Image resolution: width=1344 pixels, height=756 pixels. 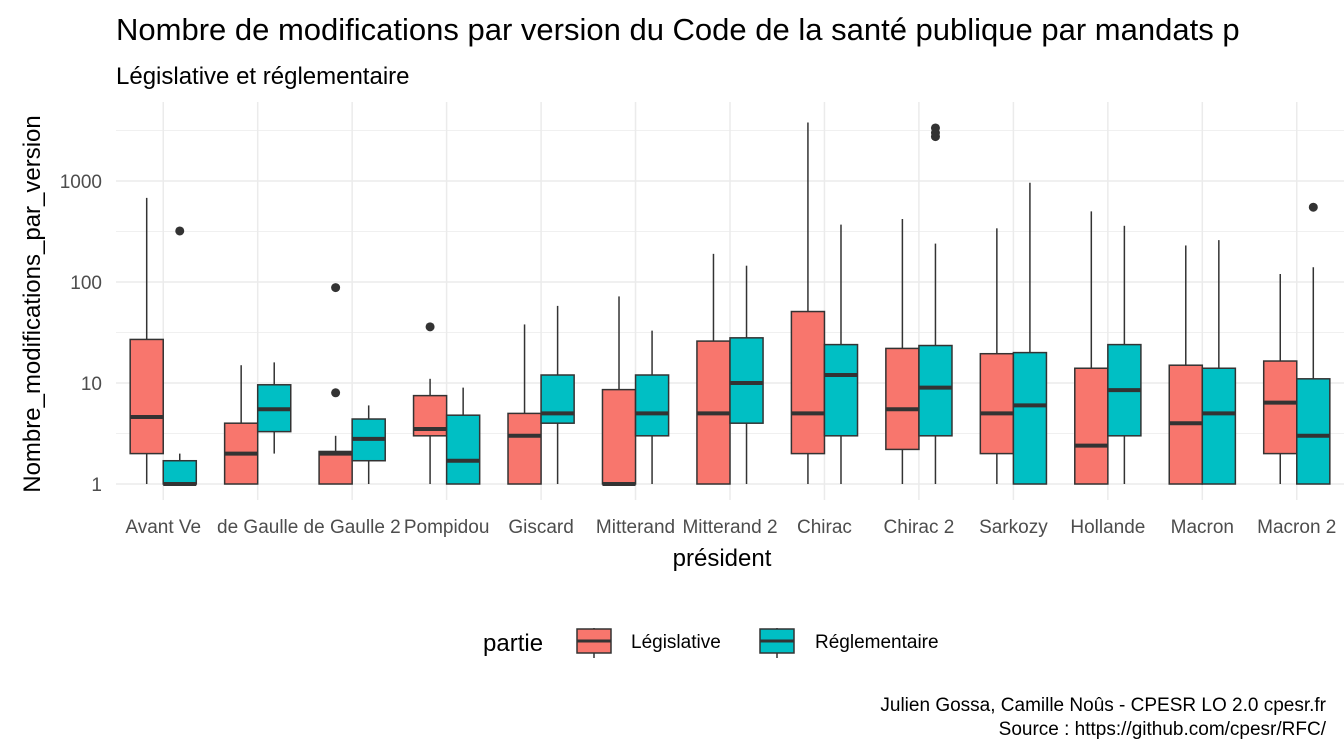 What do you see at coordinates (824, 527) in the screenshot?
I see `x-tick-label: Chirac` at bounding box center [824, 527].